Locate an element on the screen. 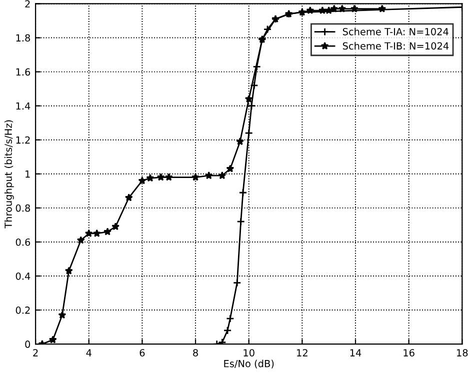  x-axis-title: Es/No (dB) is located at coordinates (249, 364).